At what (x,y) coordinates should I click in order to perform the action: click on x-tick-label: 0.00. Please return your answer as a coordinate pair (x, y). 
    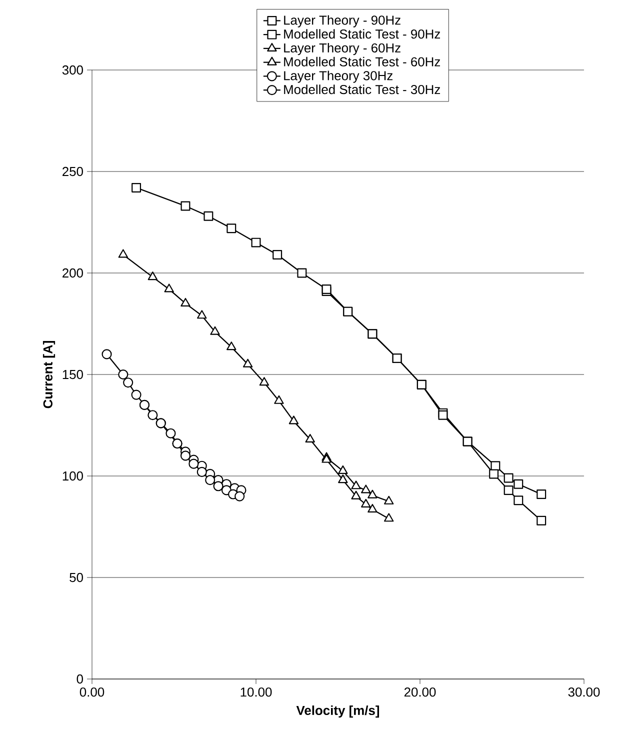
    Looking at the image, I should click on (92, 692).